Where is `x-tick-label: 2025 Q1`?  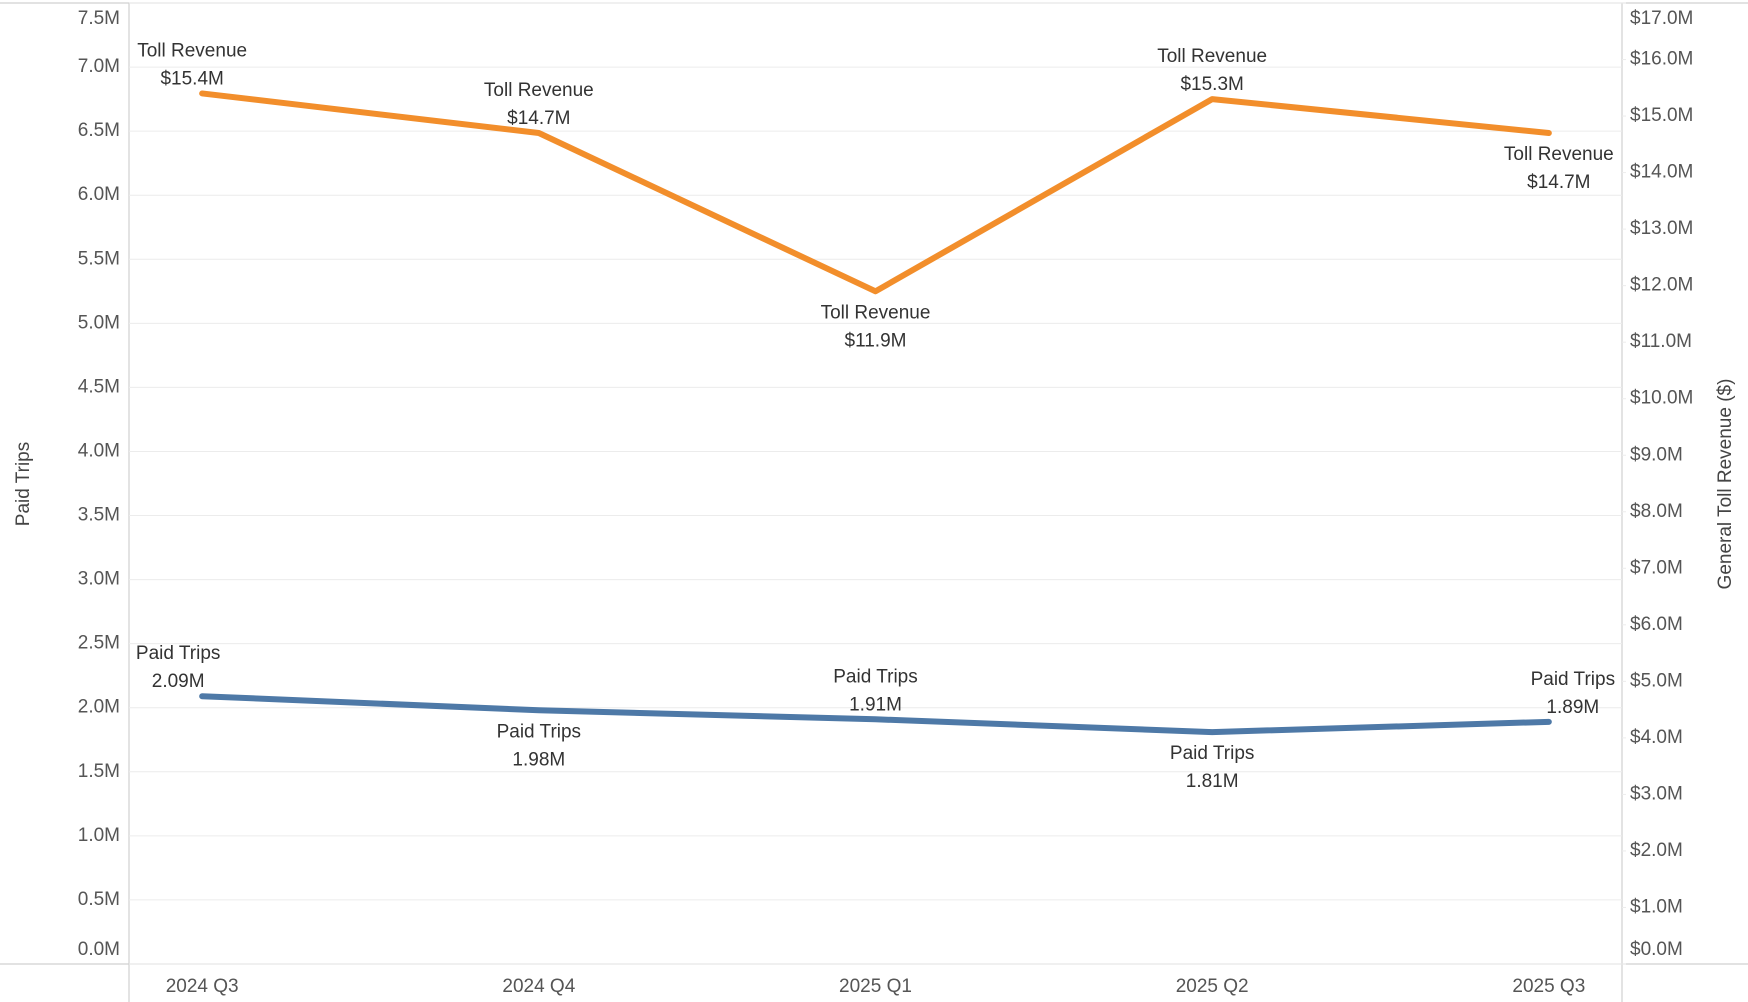 x-tick-label: 2025 Q1 is located at coordinates (875, 986).